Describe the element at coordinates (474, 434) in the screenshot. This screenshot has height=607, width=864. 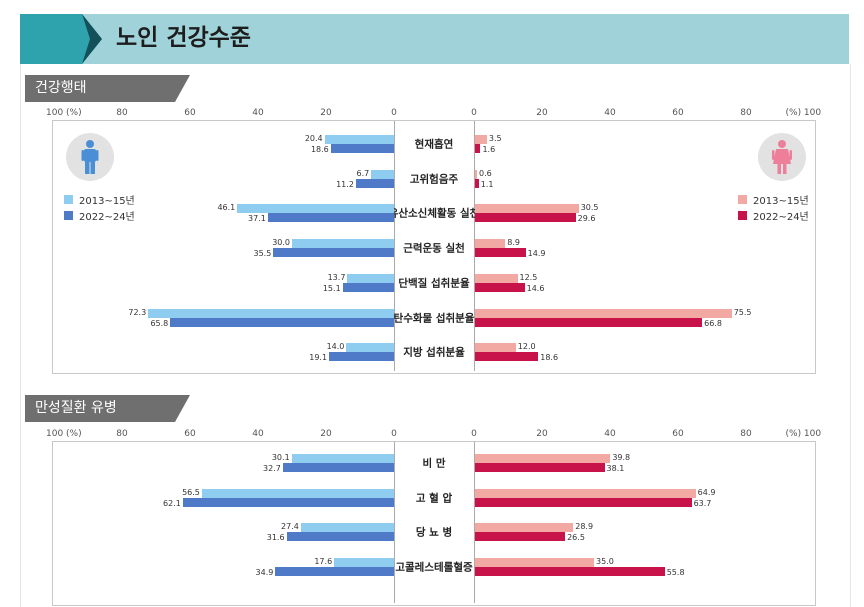
I see `axis-tick-label-right: 0` at that location.